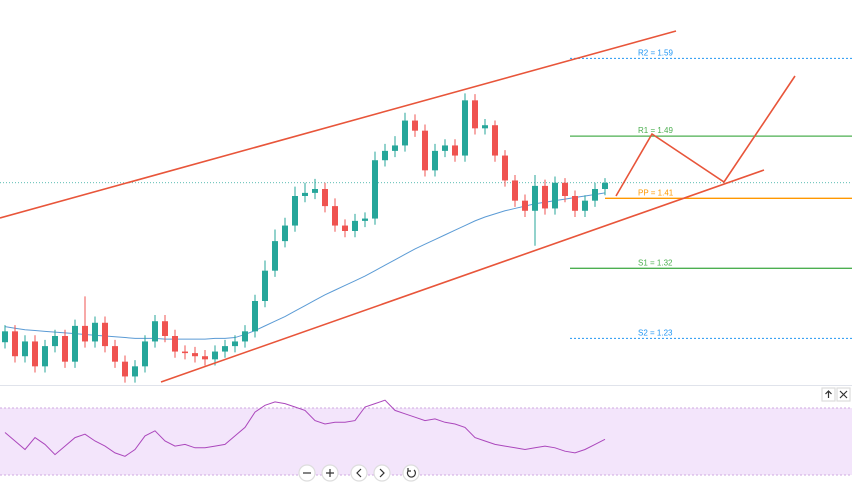 The image size is (852, 485). I want to click on maximize-pane-icon, so click(828, 394).